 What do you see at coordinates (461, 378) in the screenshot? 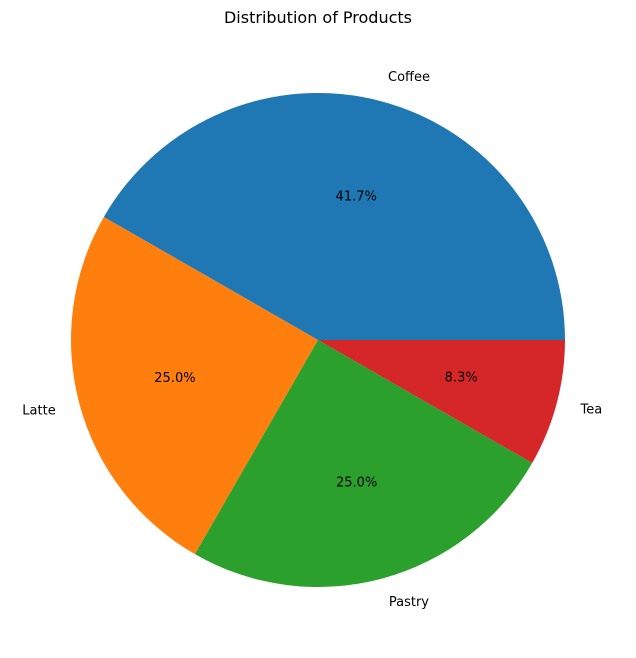
I see `slice-percent-tea: 8.3%` at bounding box center [461, 378].